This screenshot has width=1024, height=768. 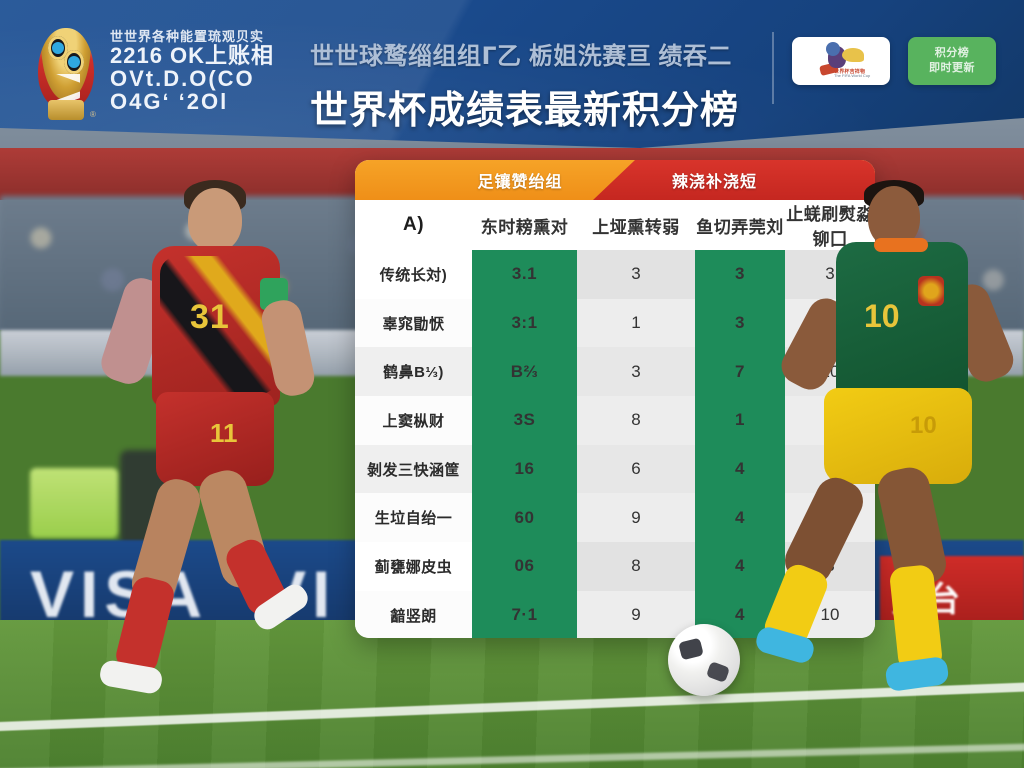 I want to click on mascot-badge: 世界杯吉祥物 The FIFA World Cup, so click(x=841, y=61).